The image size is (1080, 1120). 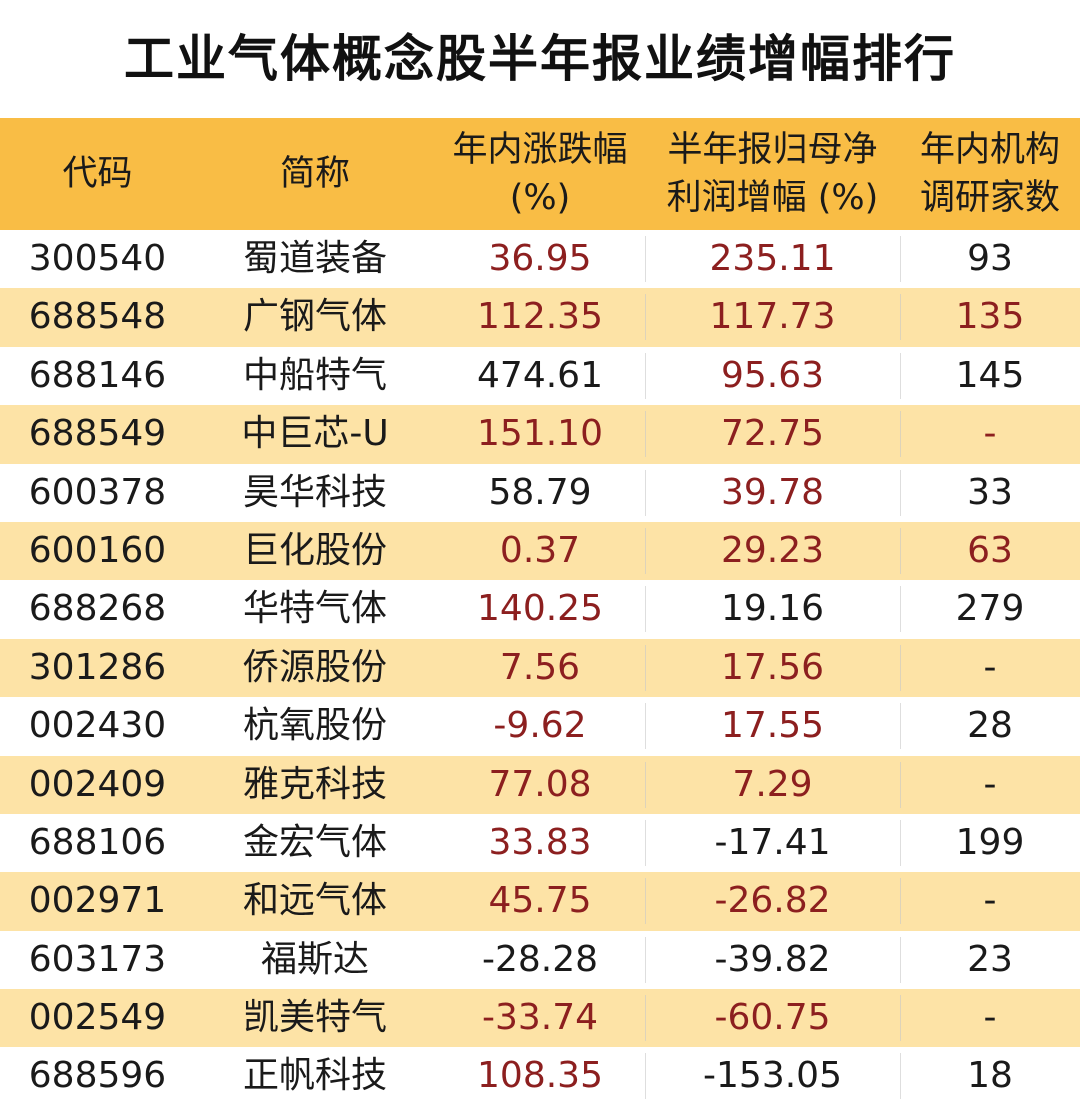 I want to click on cell-code: 688548, so click(x=97, y=317).